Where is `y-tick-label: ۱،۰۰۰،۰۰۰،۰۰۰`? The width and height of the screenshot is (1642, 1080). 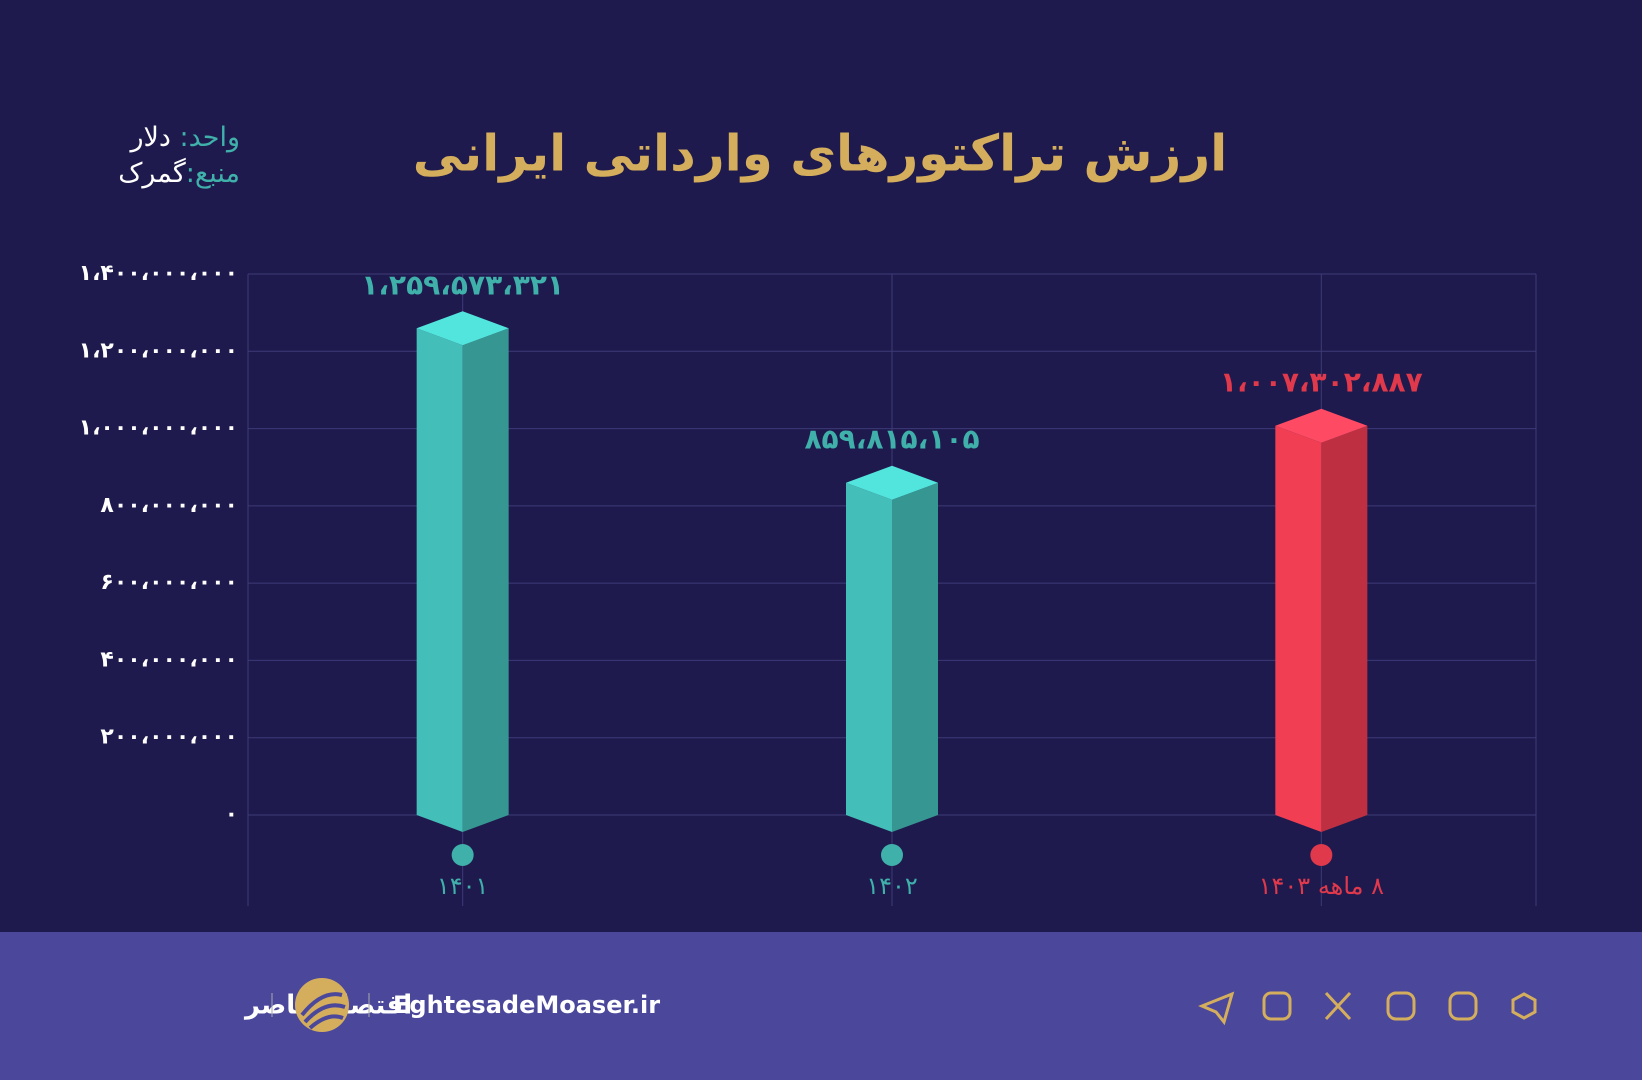
y-tick-label: ۱،۰۰۰،۰۰۰،۰۰۰ is located at coordinates (158, 428).